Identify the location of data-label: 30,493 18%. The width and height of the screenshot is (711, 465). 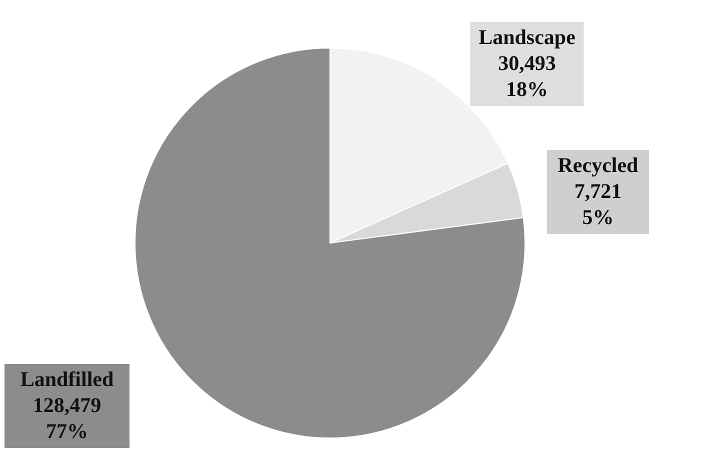
(527, 76).